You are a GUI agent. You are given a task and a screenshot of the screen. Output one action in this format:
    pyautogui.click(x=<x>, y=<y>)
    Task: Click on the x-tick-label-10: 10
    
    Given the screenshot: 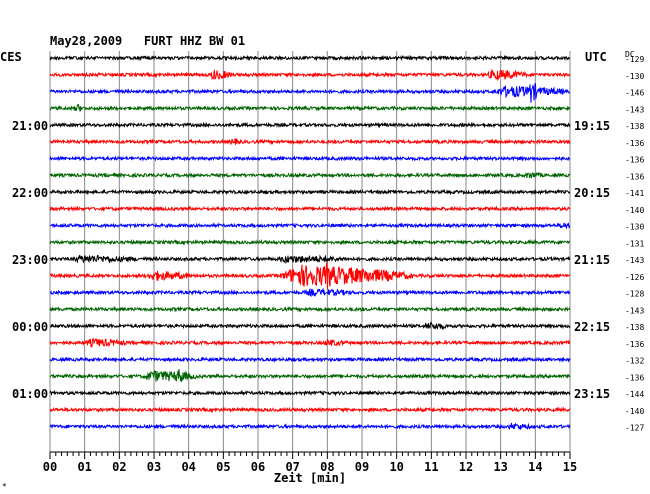 What is the action you would take?
    pyautogui.click(x=396, y=467)
    